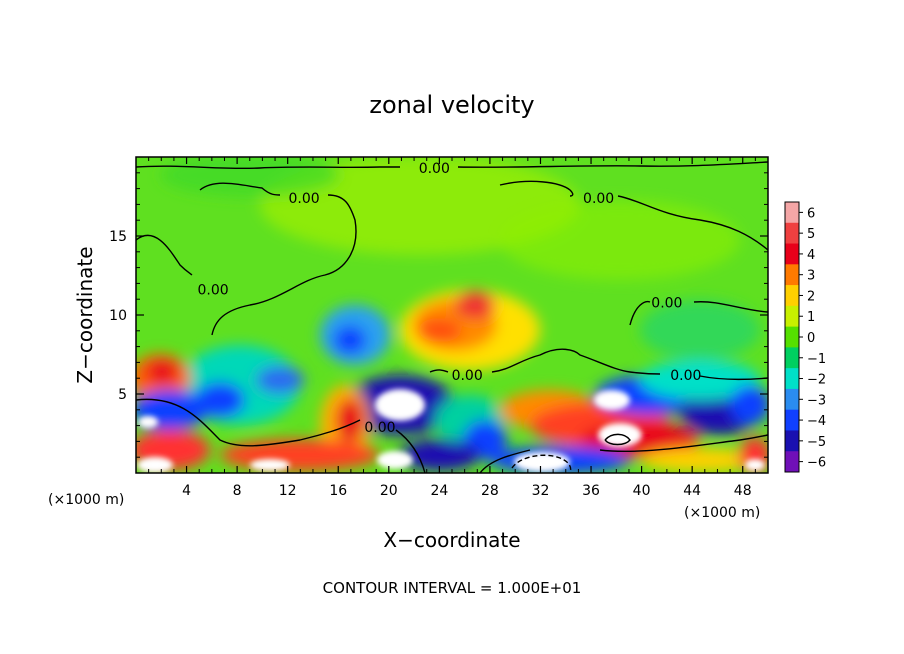 This screenshot has height=654, width=904. Describe the element at coordinates (811, 296) in the screenshot. I see `colorbar-label: 2` at that location.